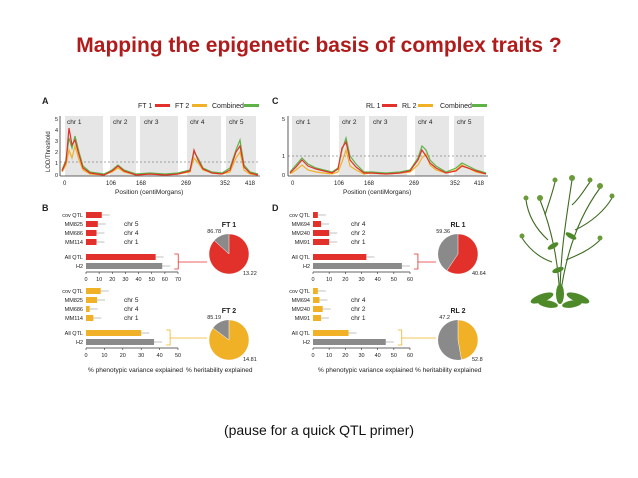 This screenshot has height=478, width=638. I want to click on legend-ft2: FT 2, so click(182, 106).